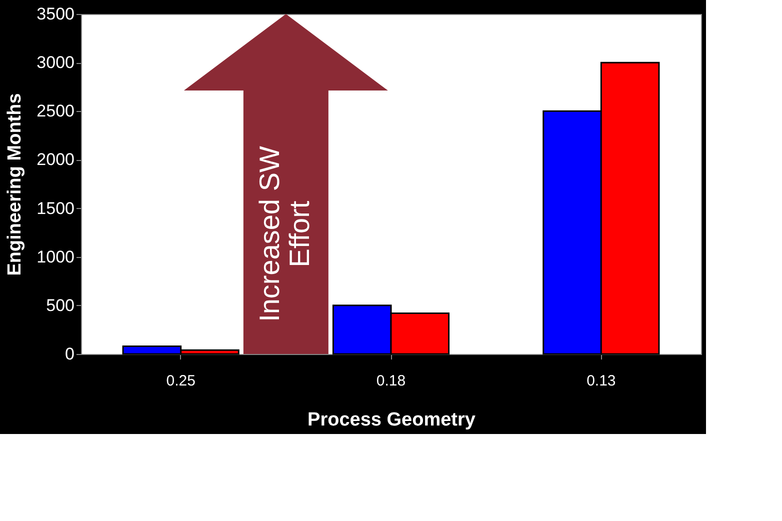  Describe the element at coordinates (601, 381) in the screenshot. I see `x-tick-label: 0.13` at that location.